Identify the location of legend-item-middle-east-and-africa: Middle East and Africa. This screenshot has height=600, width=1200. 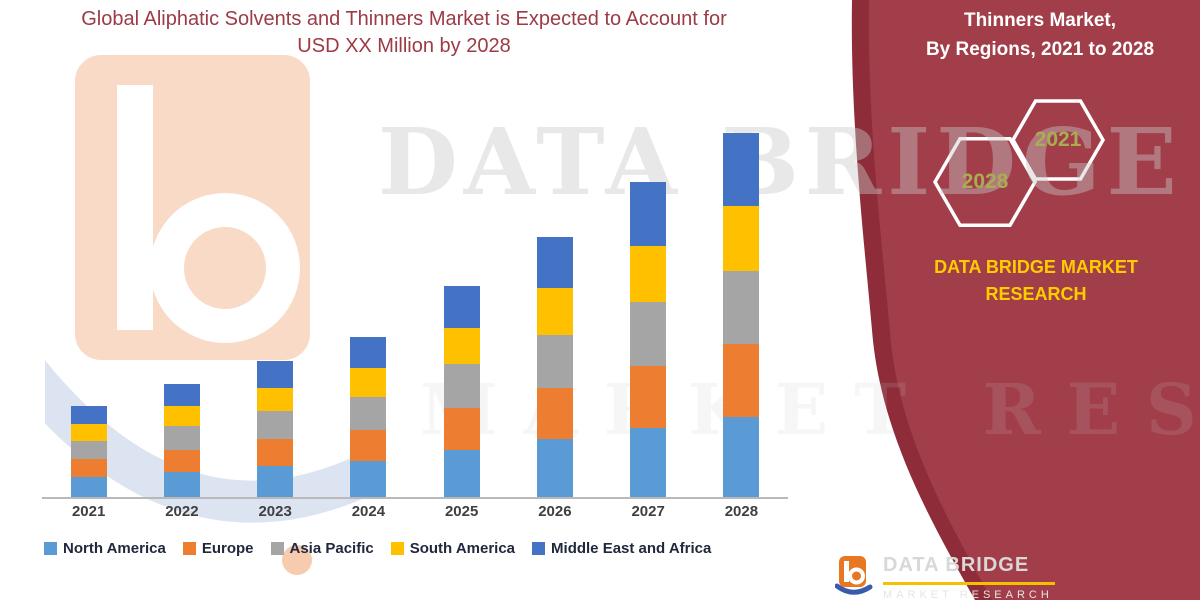
(621, 548).